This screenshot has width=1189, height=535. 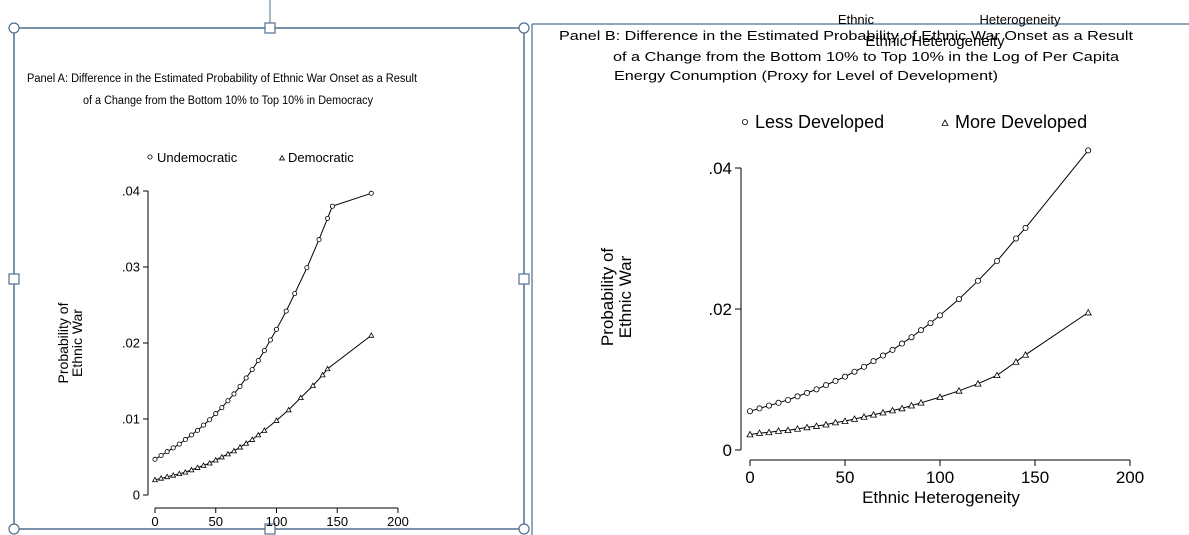 I want to click on panel-b-x-tick-label: 0, so click(x=749, y=477).